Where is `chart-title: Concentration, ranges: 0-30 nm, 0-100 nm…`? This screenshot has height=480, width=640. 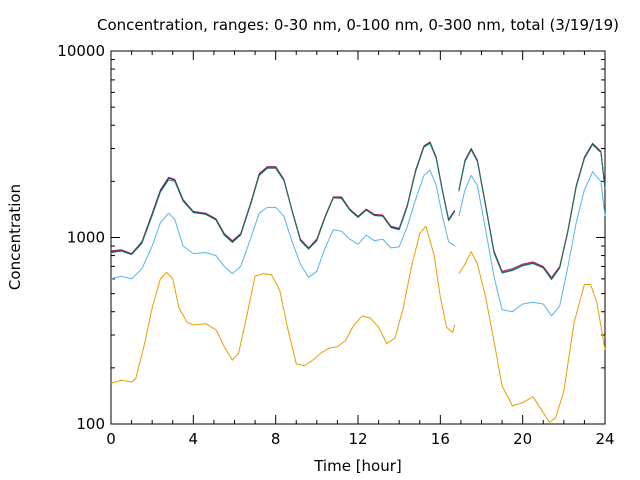
chart-title: Concentration, ranges: 0-30 nm, 0-100 nm… is located at coordinates (358, 25).